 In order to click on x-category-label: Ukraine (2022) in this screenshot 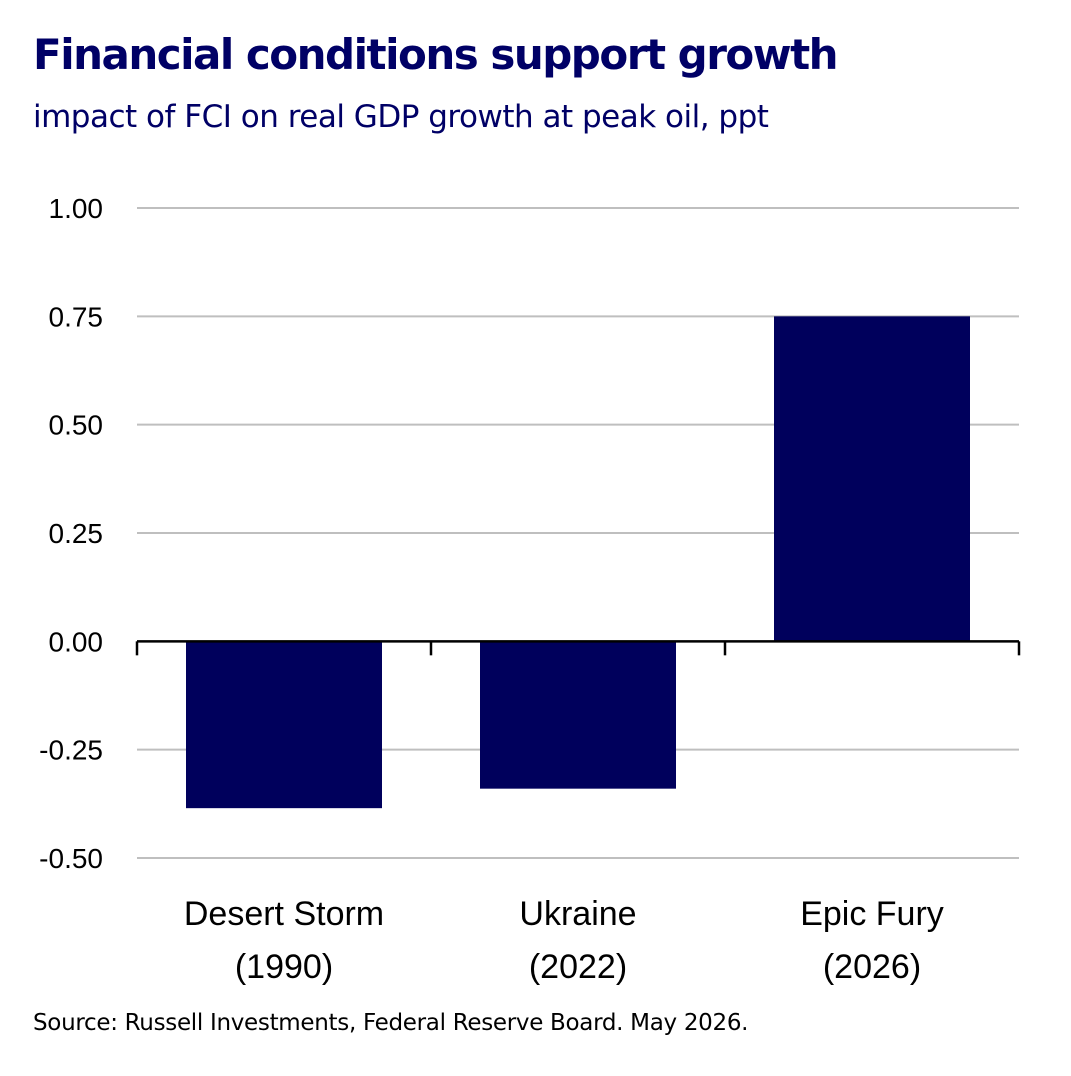, I will do `click(577, 940)`.